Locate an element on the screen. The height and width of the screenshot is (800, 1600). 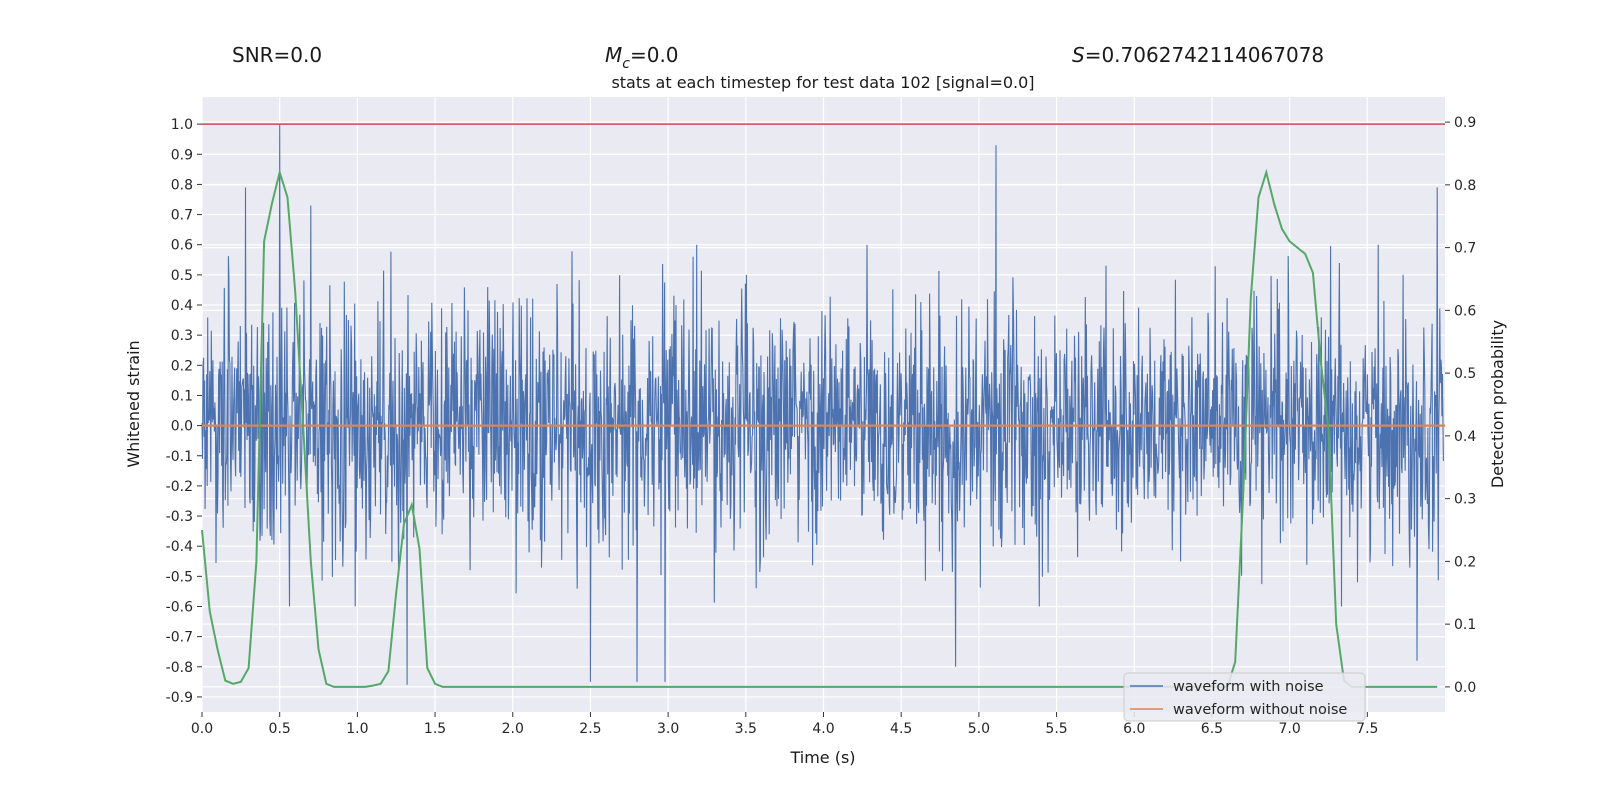
chirp-mass-label: Mc=0.0 is located at coordinates (642, 57).